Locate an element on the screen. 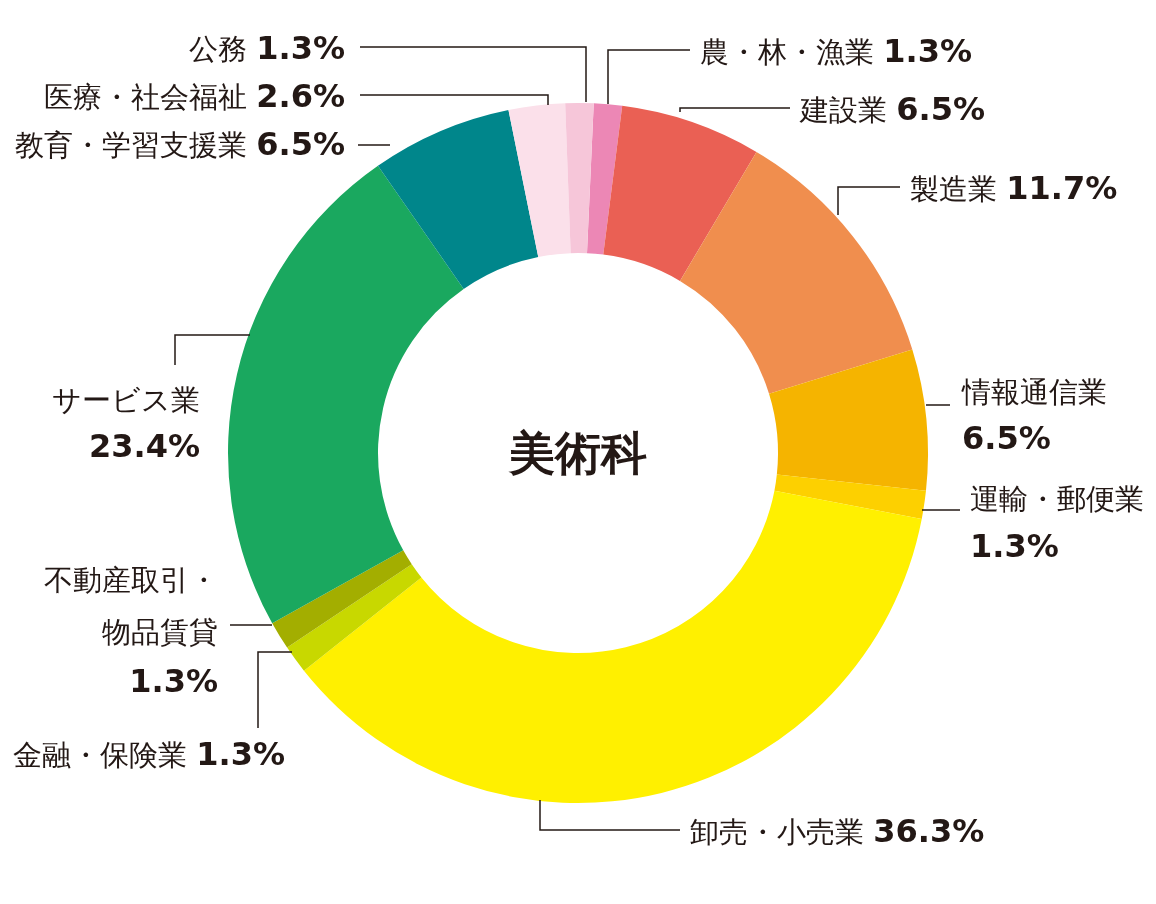 The height and width of the screenshot is (904, 1156). slice-label: 医療・社会福祉 is located at coordinates (150, 97).